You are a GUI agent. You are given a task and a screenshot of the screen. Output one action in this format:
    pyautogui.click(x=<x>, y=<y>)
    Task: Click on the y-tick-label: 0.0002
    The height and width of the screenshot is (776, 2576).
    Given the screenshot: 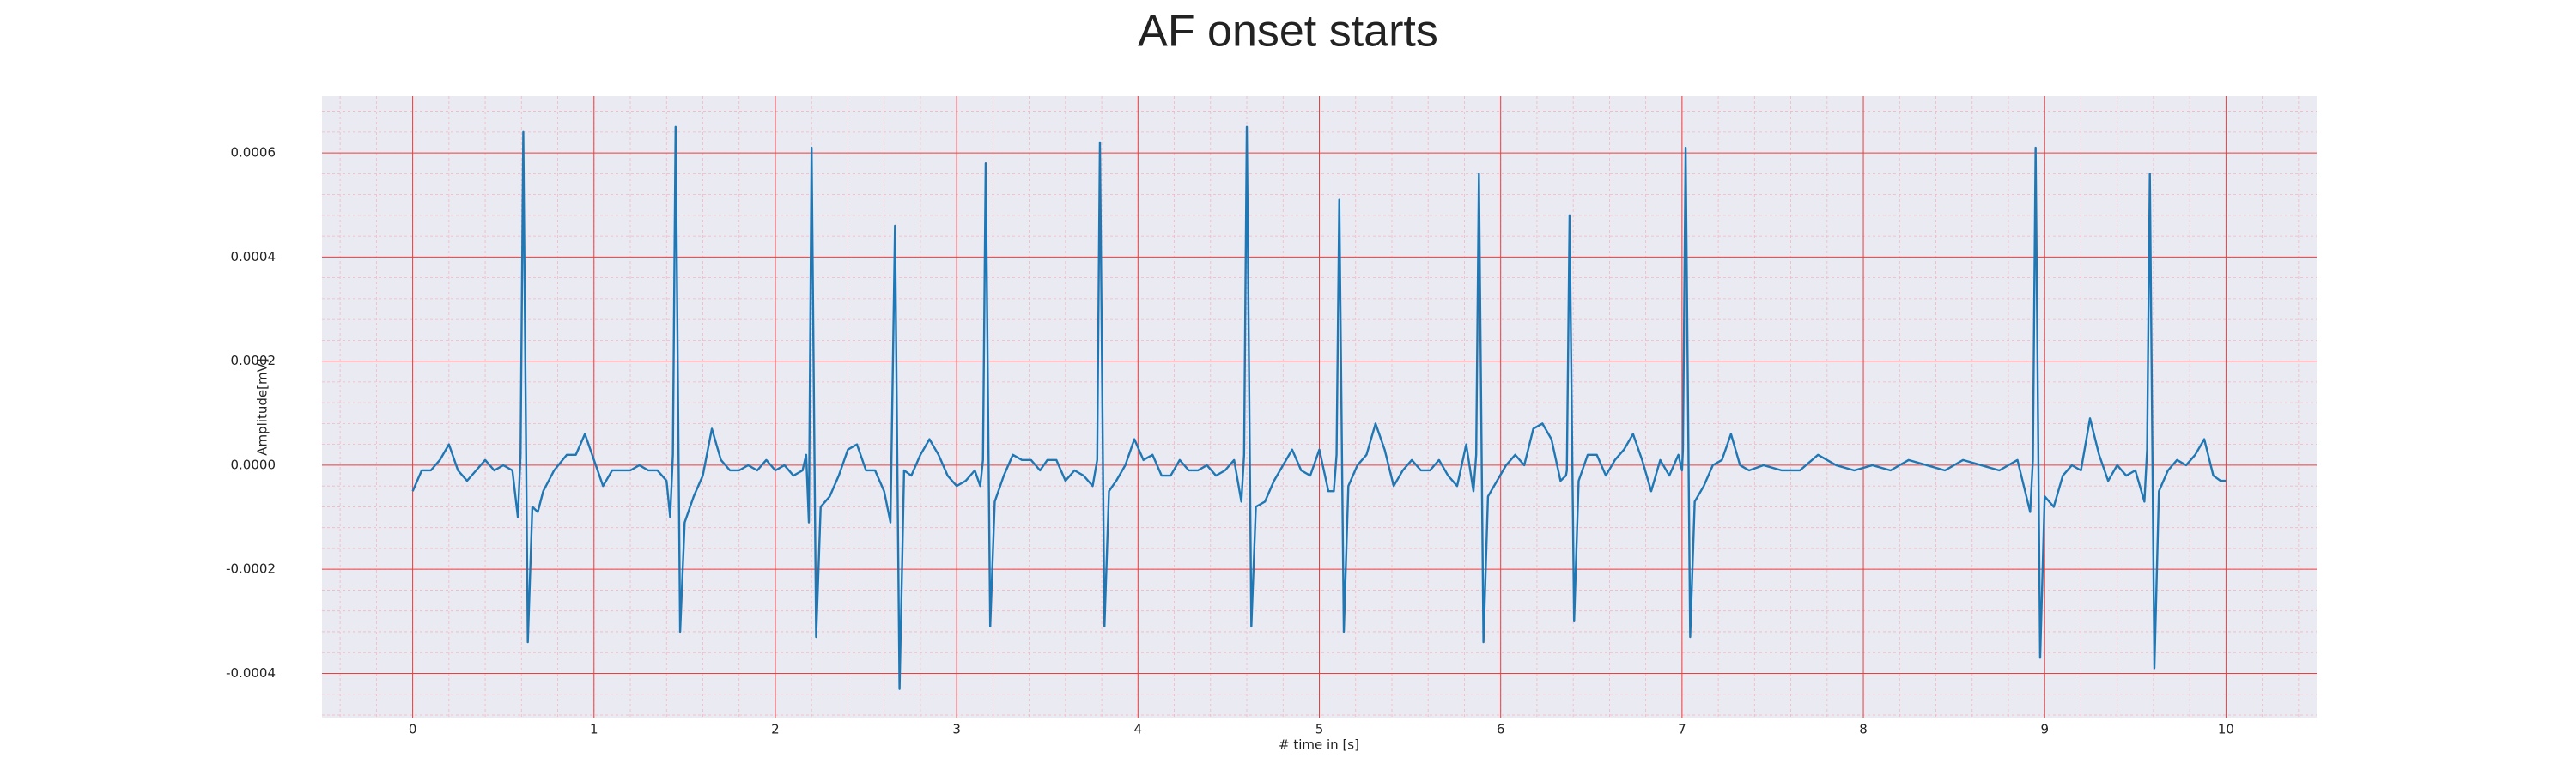 What is the action you would take?
    pyautogui.click(x=253, y=361)
    